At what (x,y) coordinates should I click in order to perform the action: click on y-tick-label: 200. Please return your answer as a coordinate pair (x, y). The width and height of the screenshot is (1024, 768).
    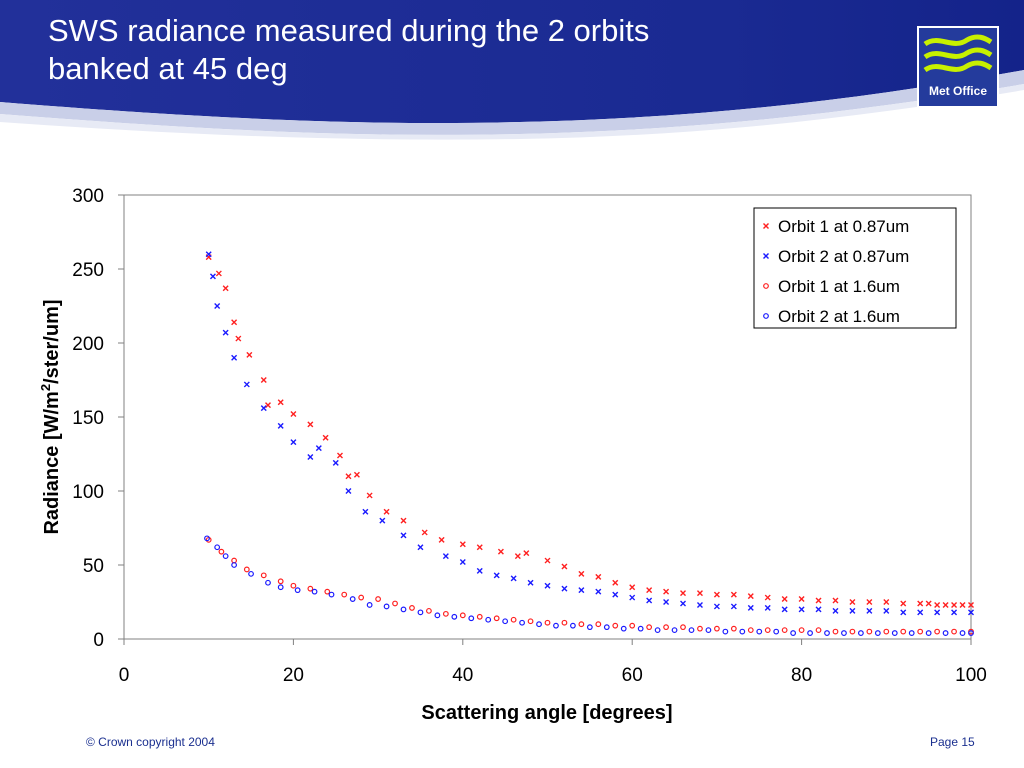
    Looking at the image, I should click on (88, 344).